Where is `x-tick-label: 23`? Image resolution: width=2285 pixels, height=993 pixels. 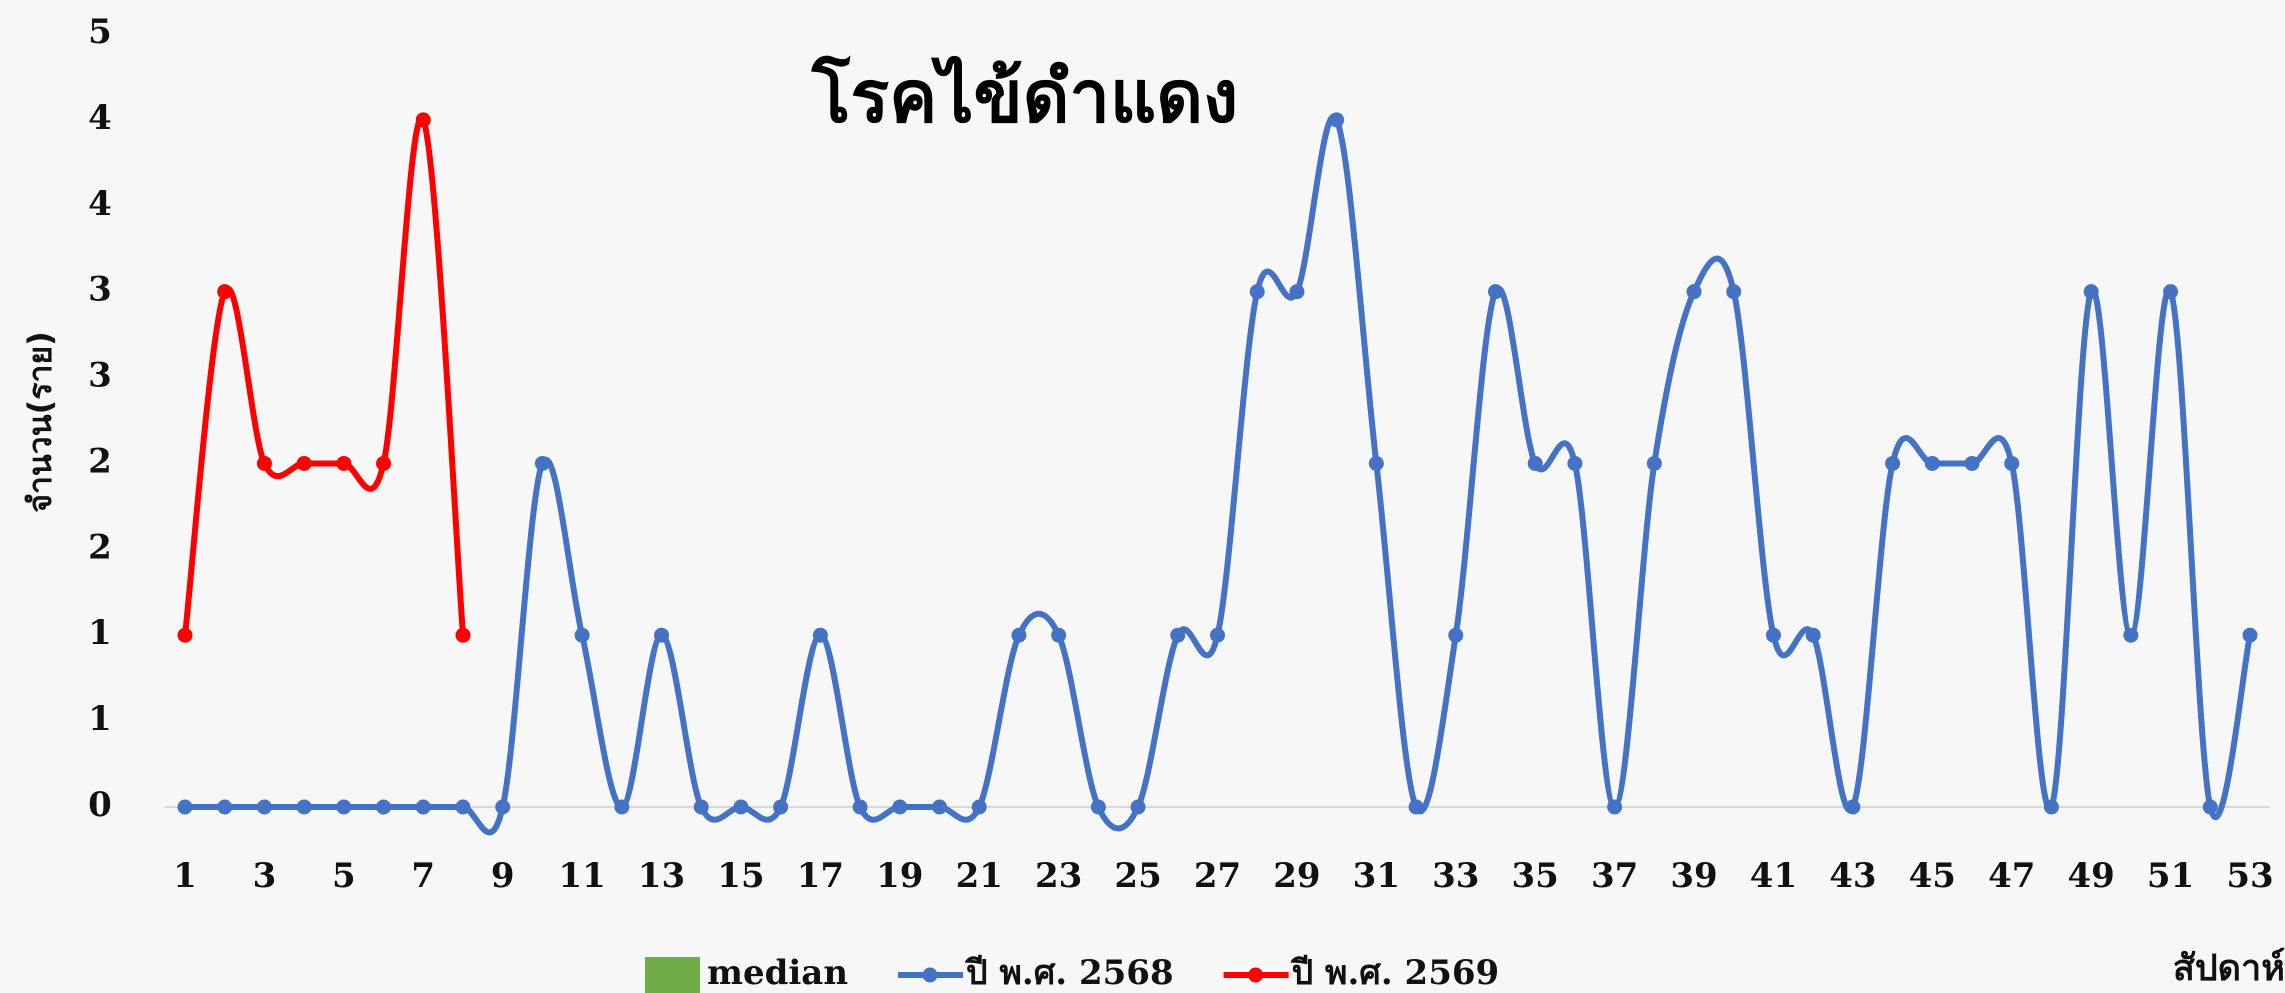 x-tick-label: 23 is located at coordinates (1058, 876).